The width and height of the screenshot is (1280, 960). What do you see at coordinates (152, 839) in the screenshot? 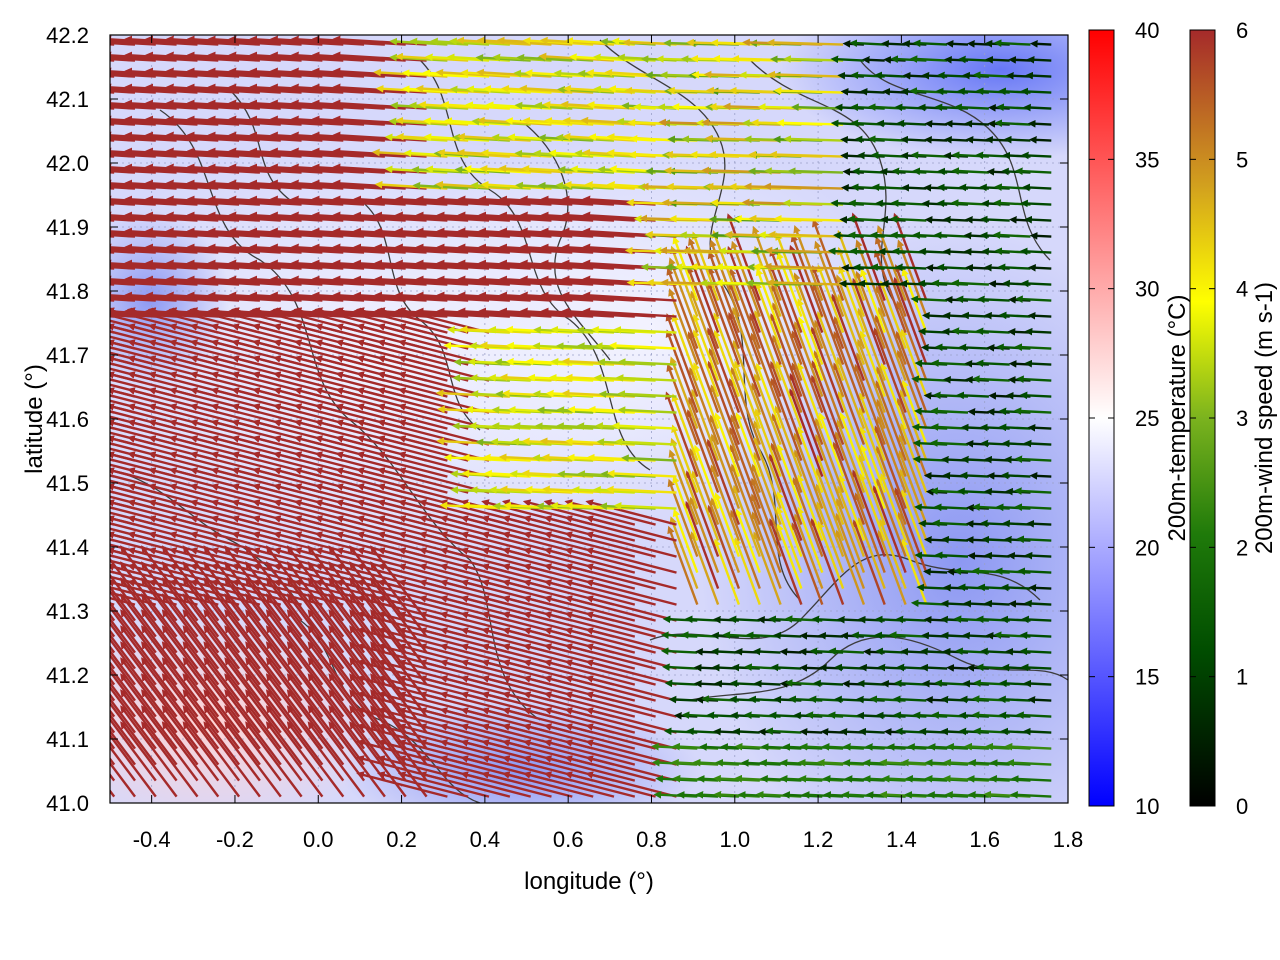
I see `x-tick-label: -0.4` at bounding box center [152, 839].